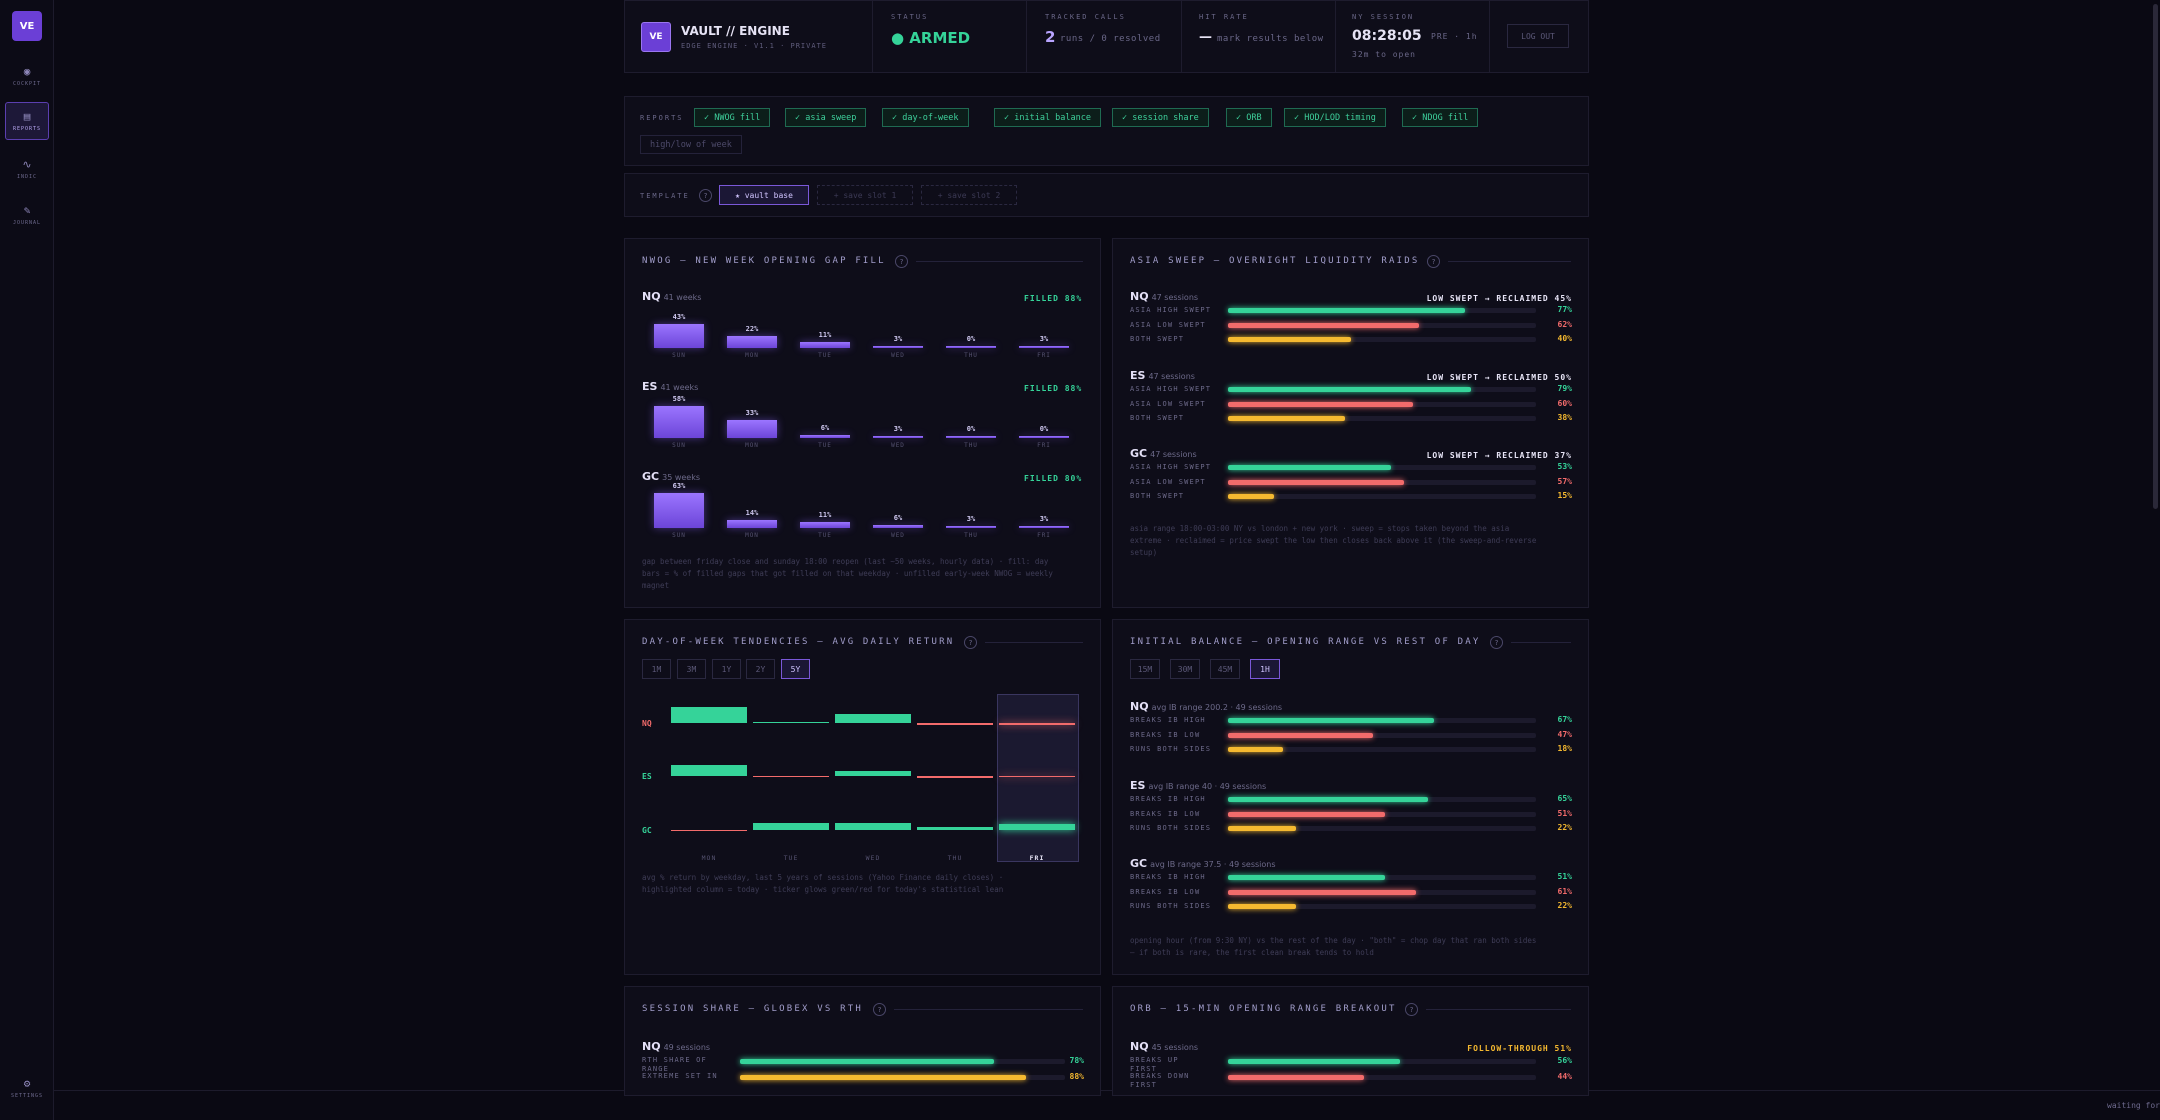  I want to click on row-label: BREAKS IB LOW, so click(1165, 734).